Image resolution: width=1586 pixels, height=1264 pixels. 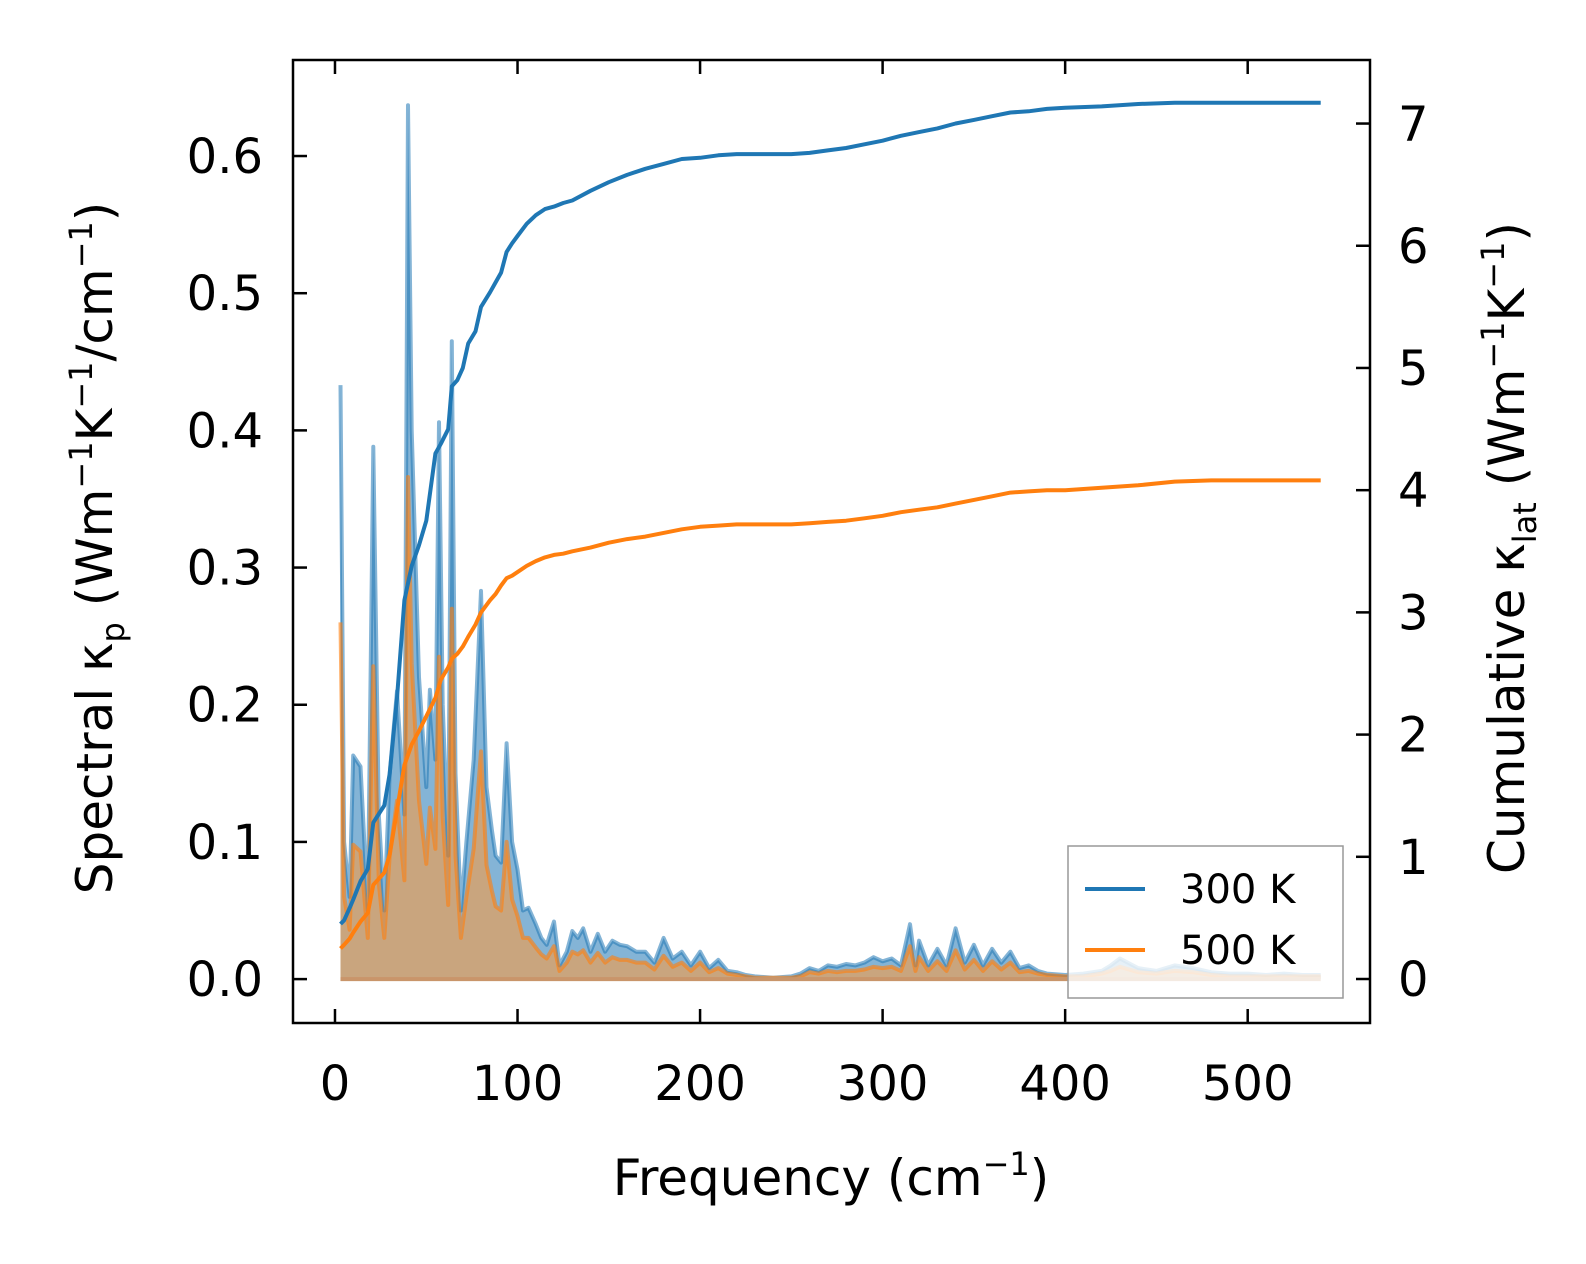 What do you see at coordinates (1392, 552) in the screenshot?
I see `right-y-axis-ticks: 0 1 2 3 4 5 6 7` at bounding box center [1392, 552].